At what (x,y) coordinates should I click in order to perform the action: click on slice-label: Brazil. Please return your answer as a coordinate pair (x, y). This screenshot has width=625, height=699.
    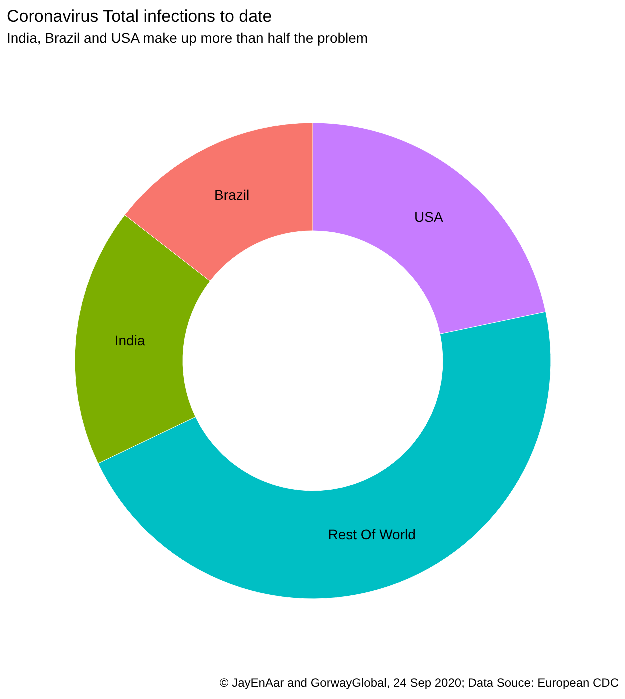
    Looking at the image, I should click on (232, 194).